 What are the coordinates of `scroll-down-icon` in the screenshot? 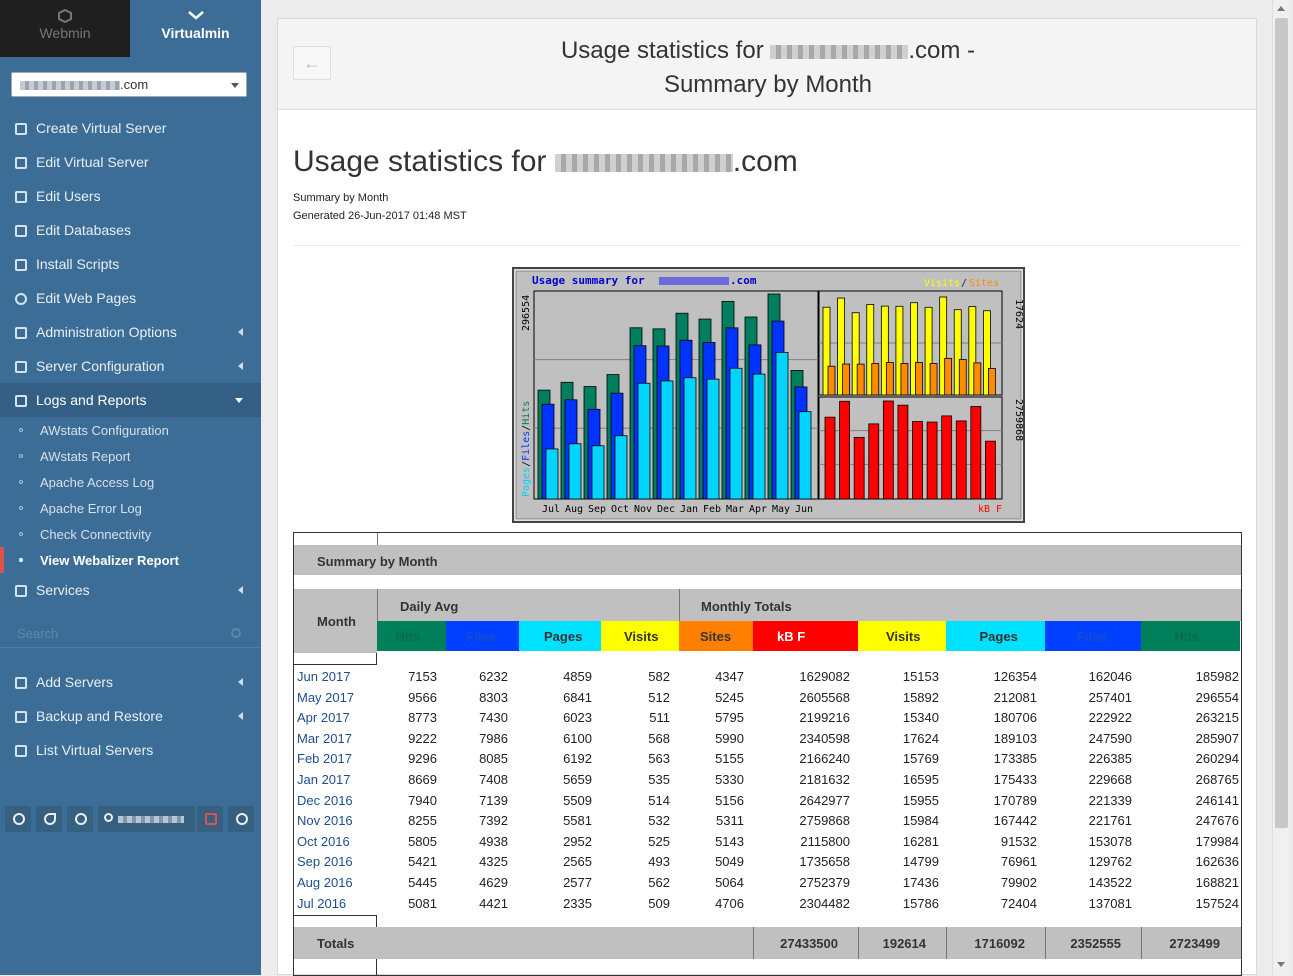 It's located at (1281, 964).